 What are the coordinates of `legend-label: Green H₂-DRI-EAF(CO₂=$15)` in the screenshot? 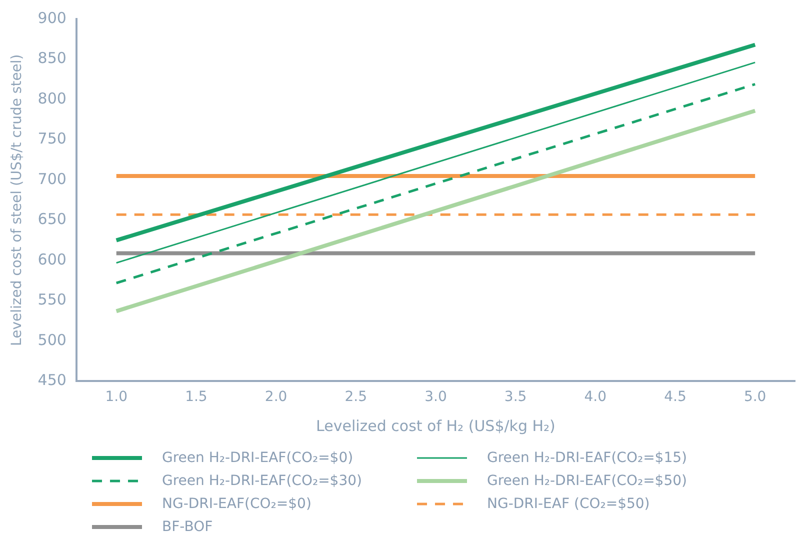 It's located at (587, 458).